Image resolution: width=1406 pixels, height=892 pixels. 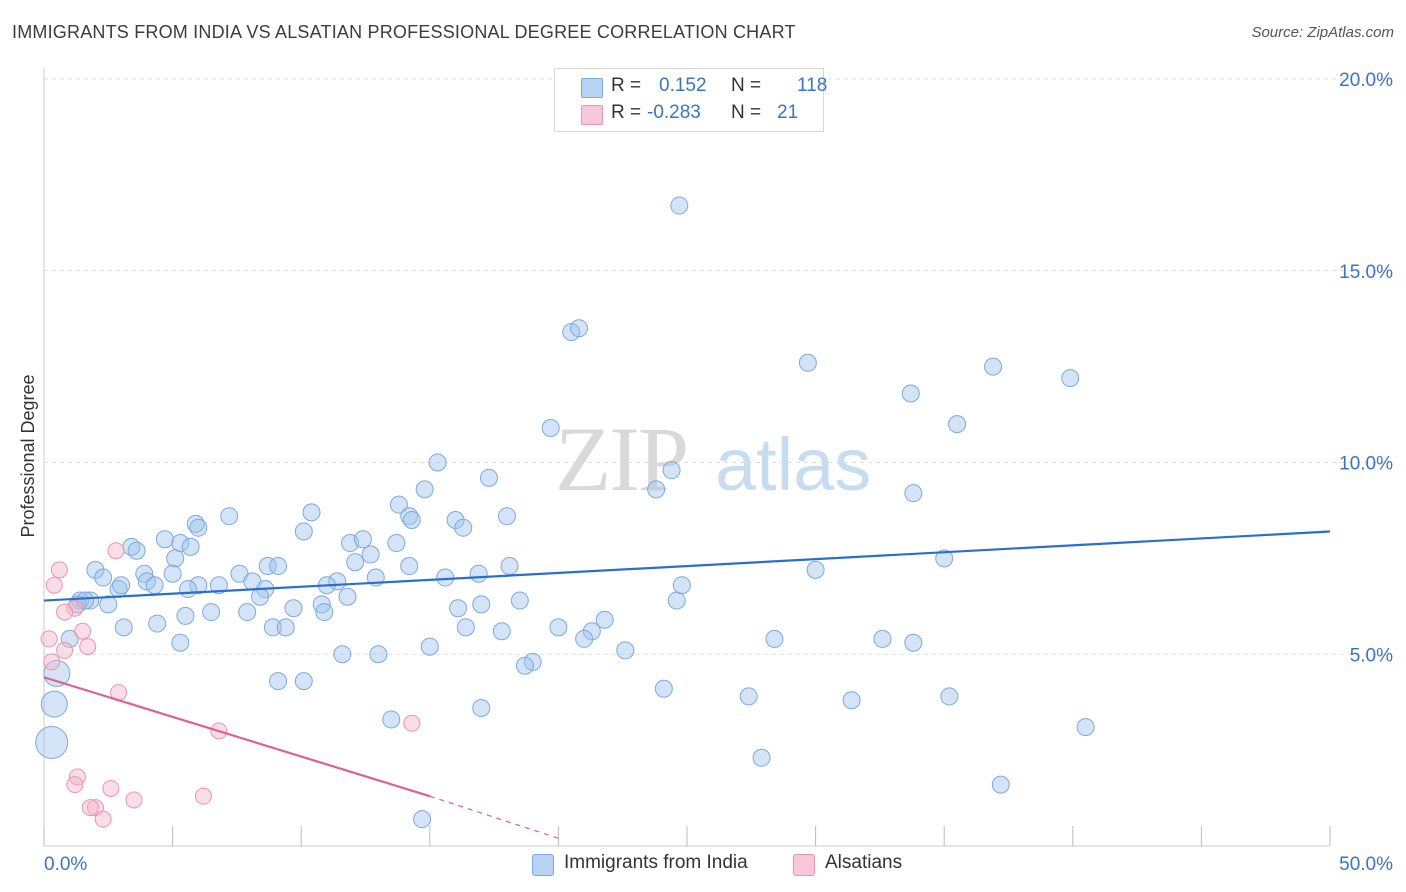 What do you see at coordinates (230, 685) in the screenshot?
I see `series-alsatians` at bounding box center [230, 685].